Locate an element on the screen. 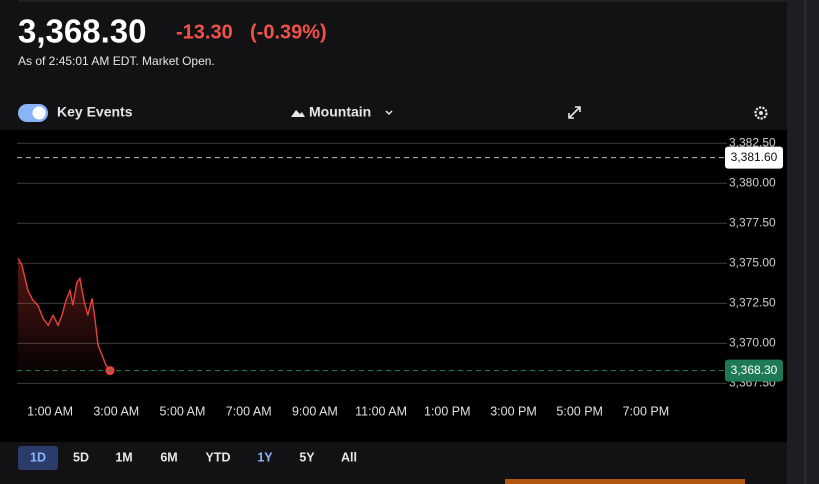  price: 3,368.30 is located at coordinates (82, 31).